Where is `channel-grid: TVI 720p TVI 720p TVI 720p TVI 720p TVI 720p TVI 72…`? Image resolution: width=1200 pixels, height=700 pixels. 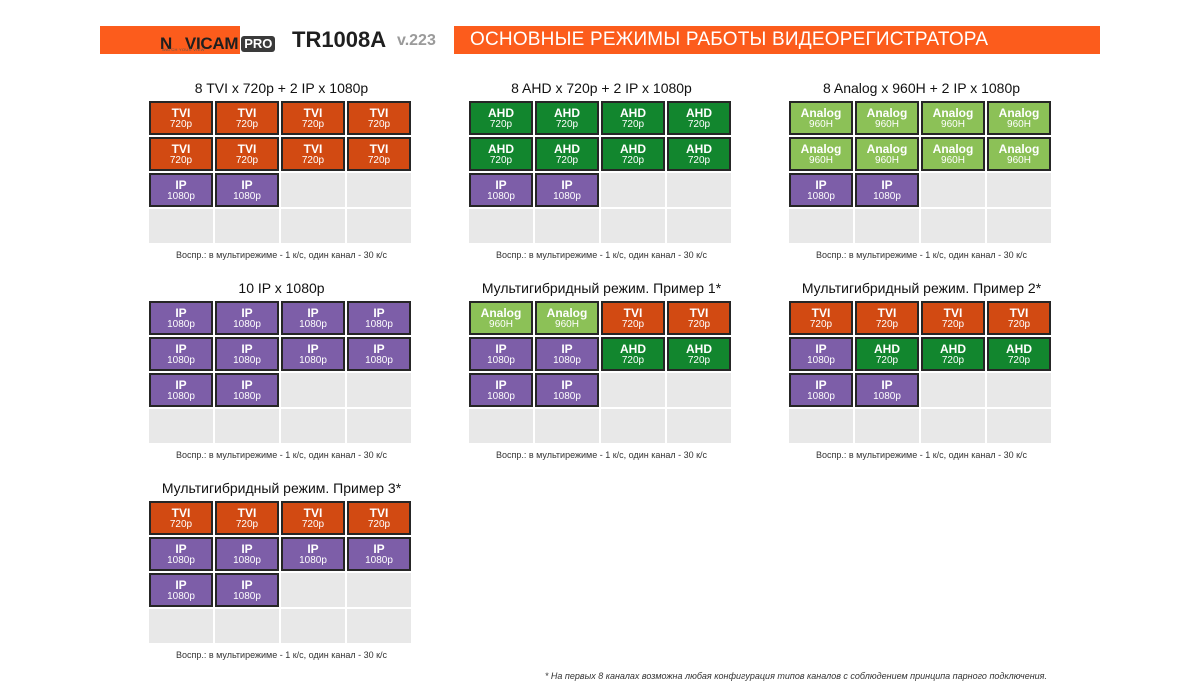 channel-grid: TVI 720p TVI 720p TVI 720p TVI 720p TVI 720p TVI 72… is located at coordinates (280, 172).